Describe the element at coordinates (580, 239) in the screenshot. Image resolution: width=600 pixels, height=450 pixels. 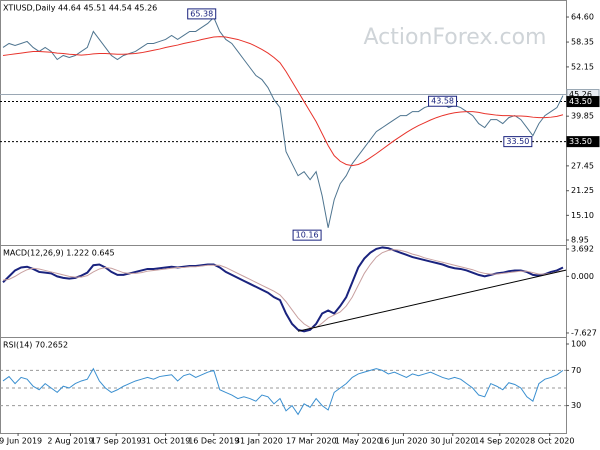
I see `y-tick-label: 8.95` at that location.